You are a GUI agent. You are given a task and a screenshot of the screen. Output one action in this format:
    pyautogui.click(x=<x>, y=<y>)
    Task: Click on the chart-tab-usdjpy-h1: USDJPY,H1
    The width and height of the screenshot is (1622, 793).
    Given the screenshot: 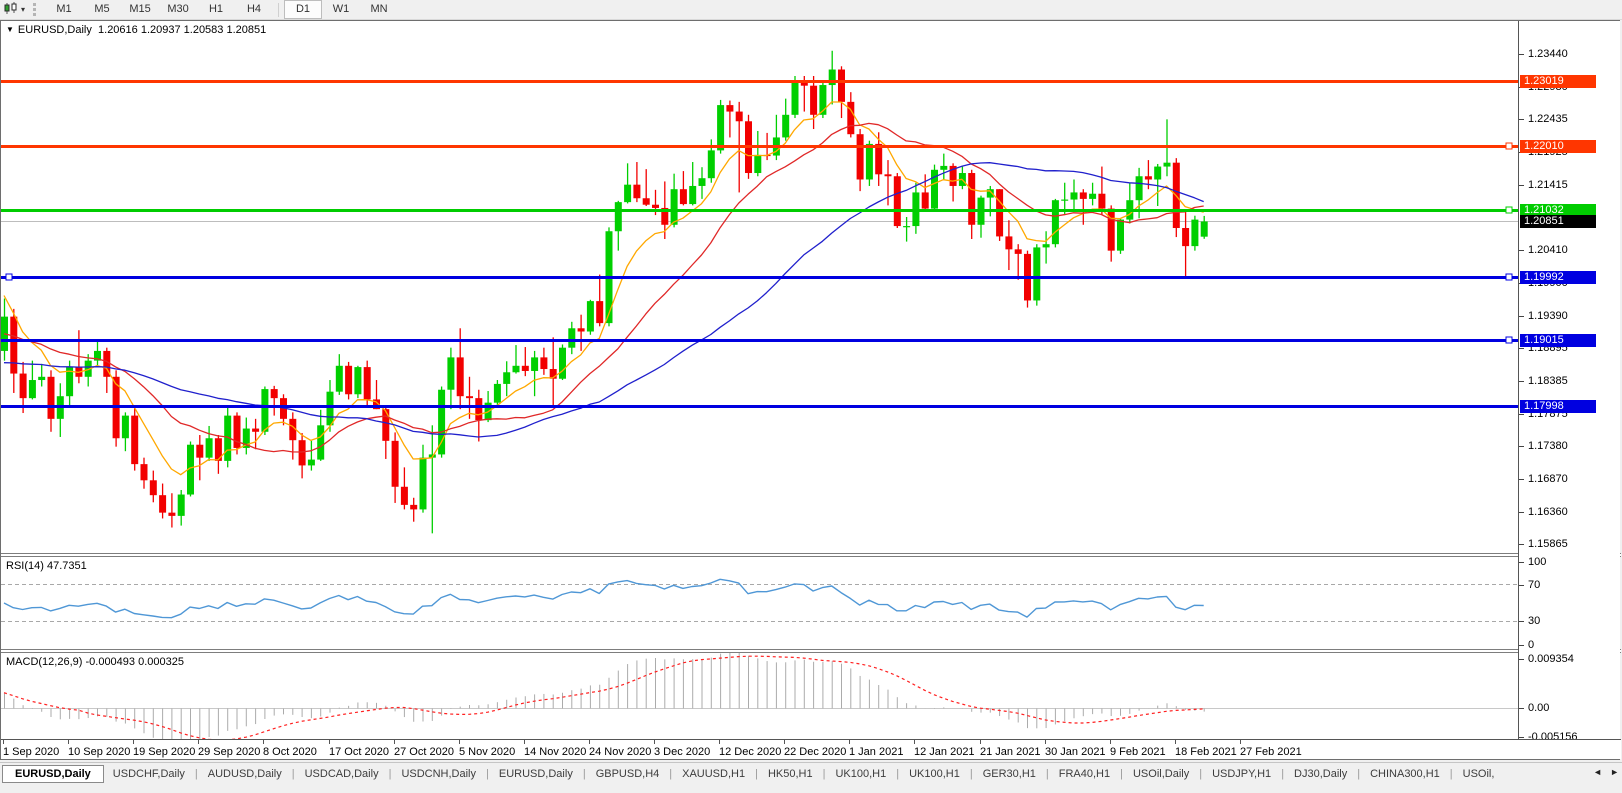 What is the action you would take?
    pyautogui.click(x=1242, y=774)
    